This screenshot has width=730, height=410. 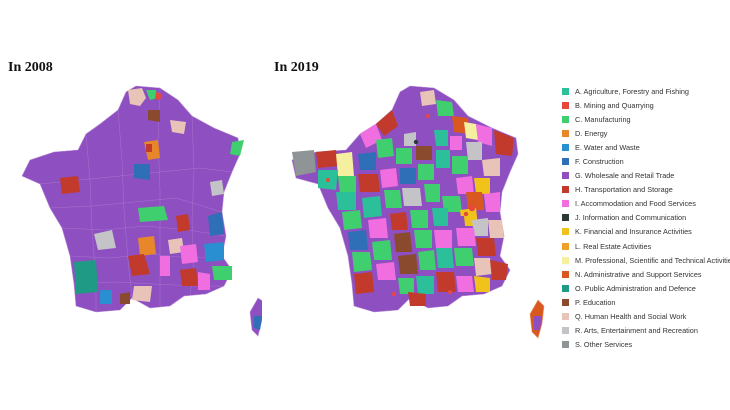 What do you see at coordinates (638, 274) in the screenshot?
I see `legend-label: N. Administrative and Support Services` at bounding box center [638, 274].